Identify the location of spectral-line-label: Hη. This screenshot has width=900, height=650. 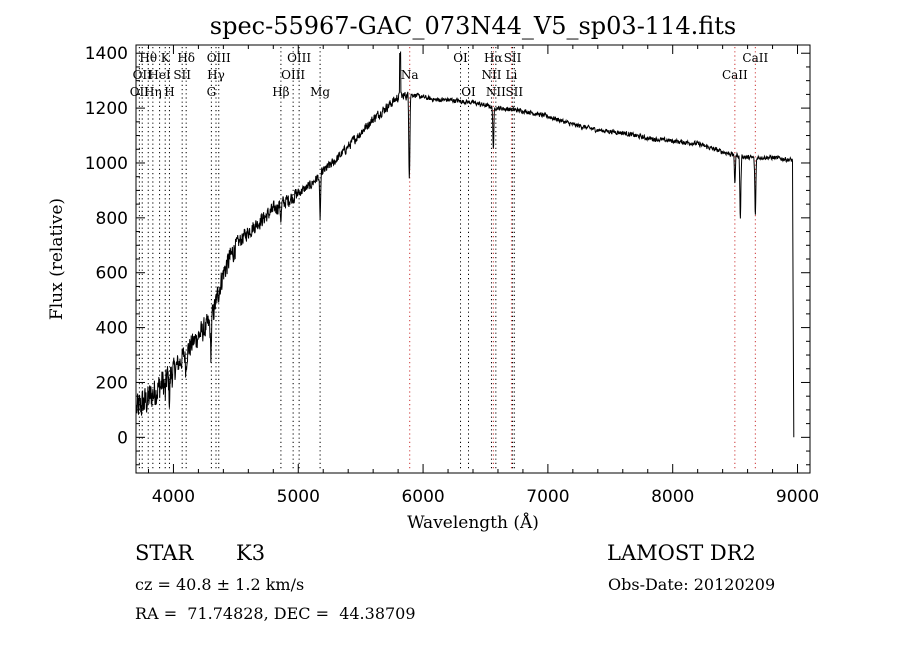
(153, 92).